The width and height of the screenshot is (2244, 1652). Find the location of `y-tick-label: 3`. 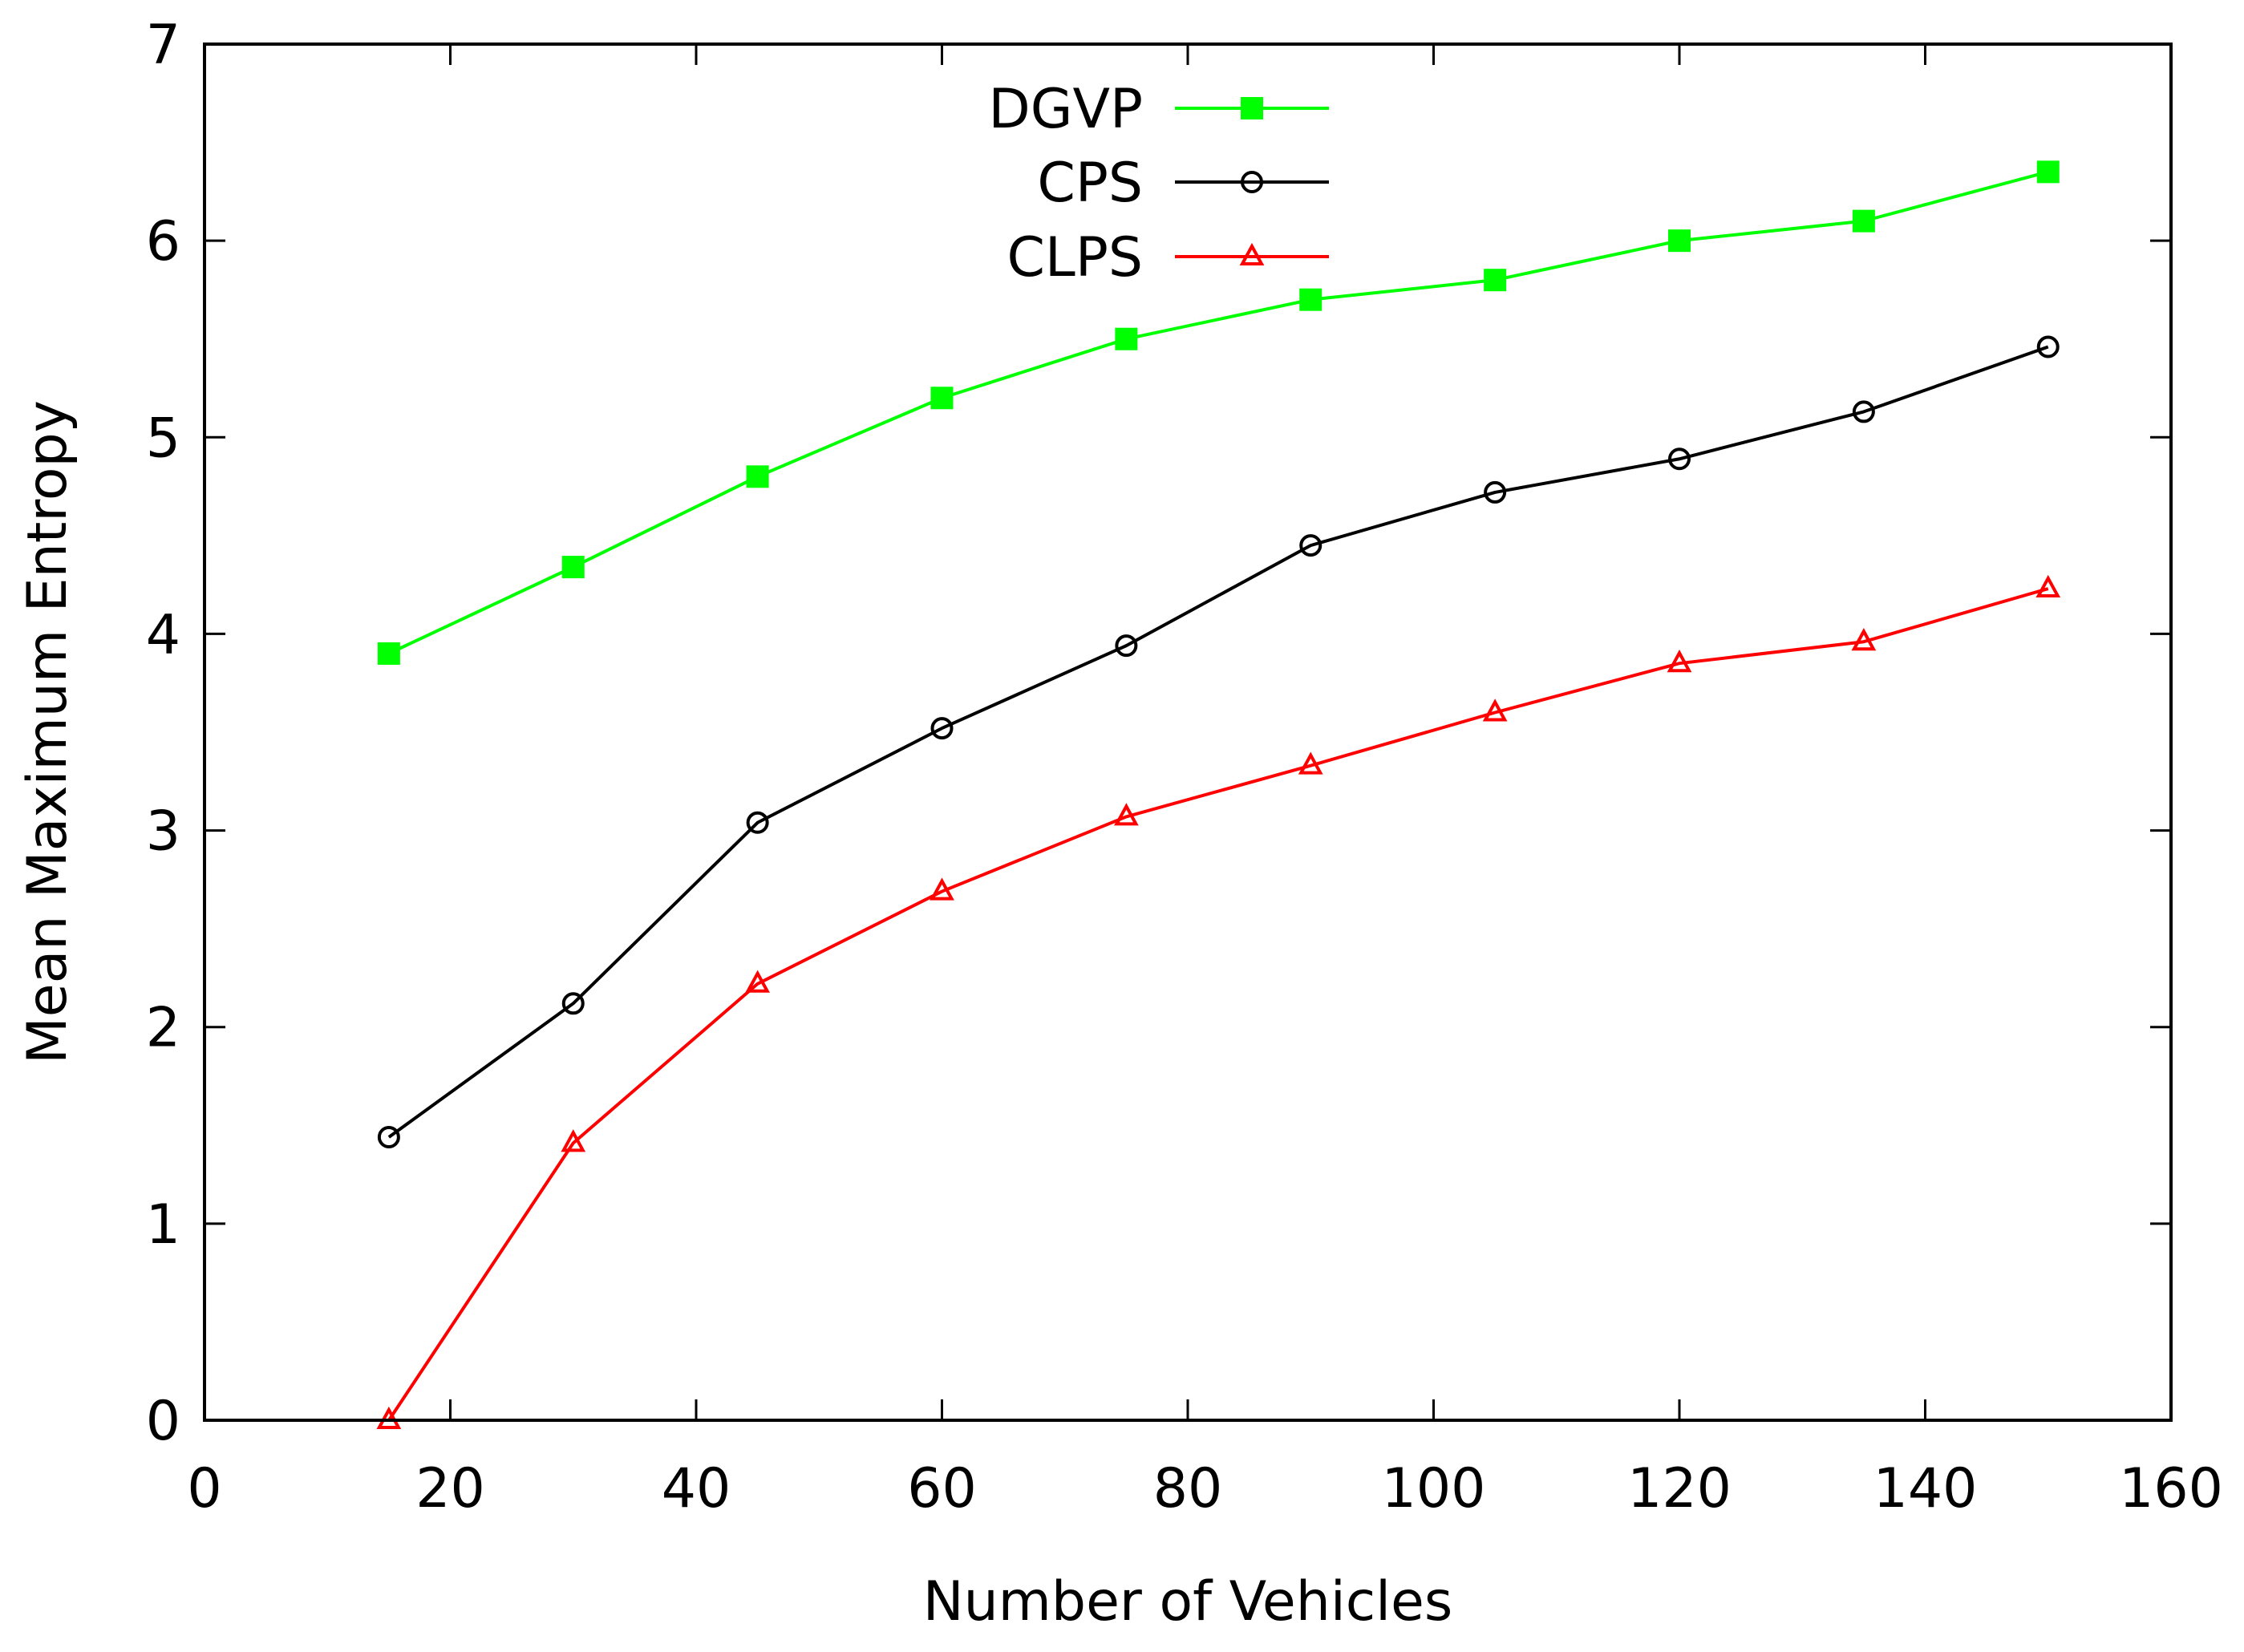

y-tick-label: 3 is located at coordinates (163, 832).